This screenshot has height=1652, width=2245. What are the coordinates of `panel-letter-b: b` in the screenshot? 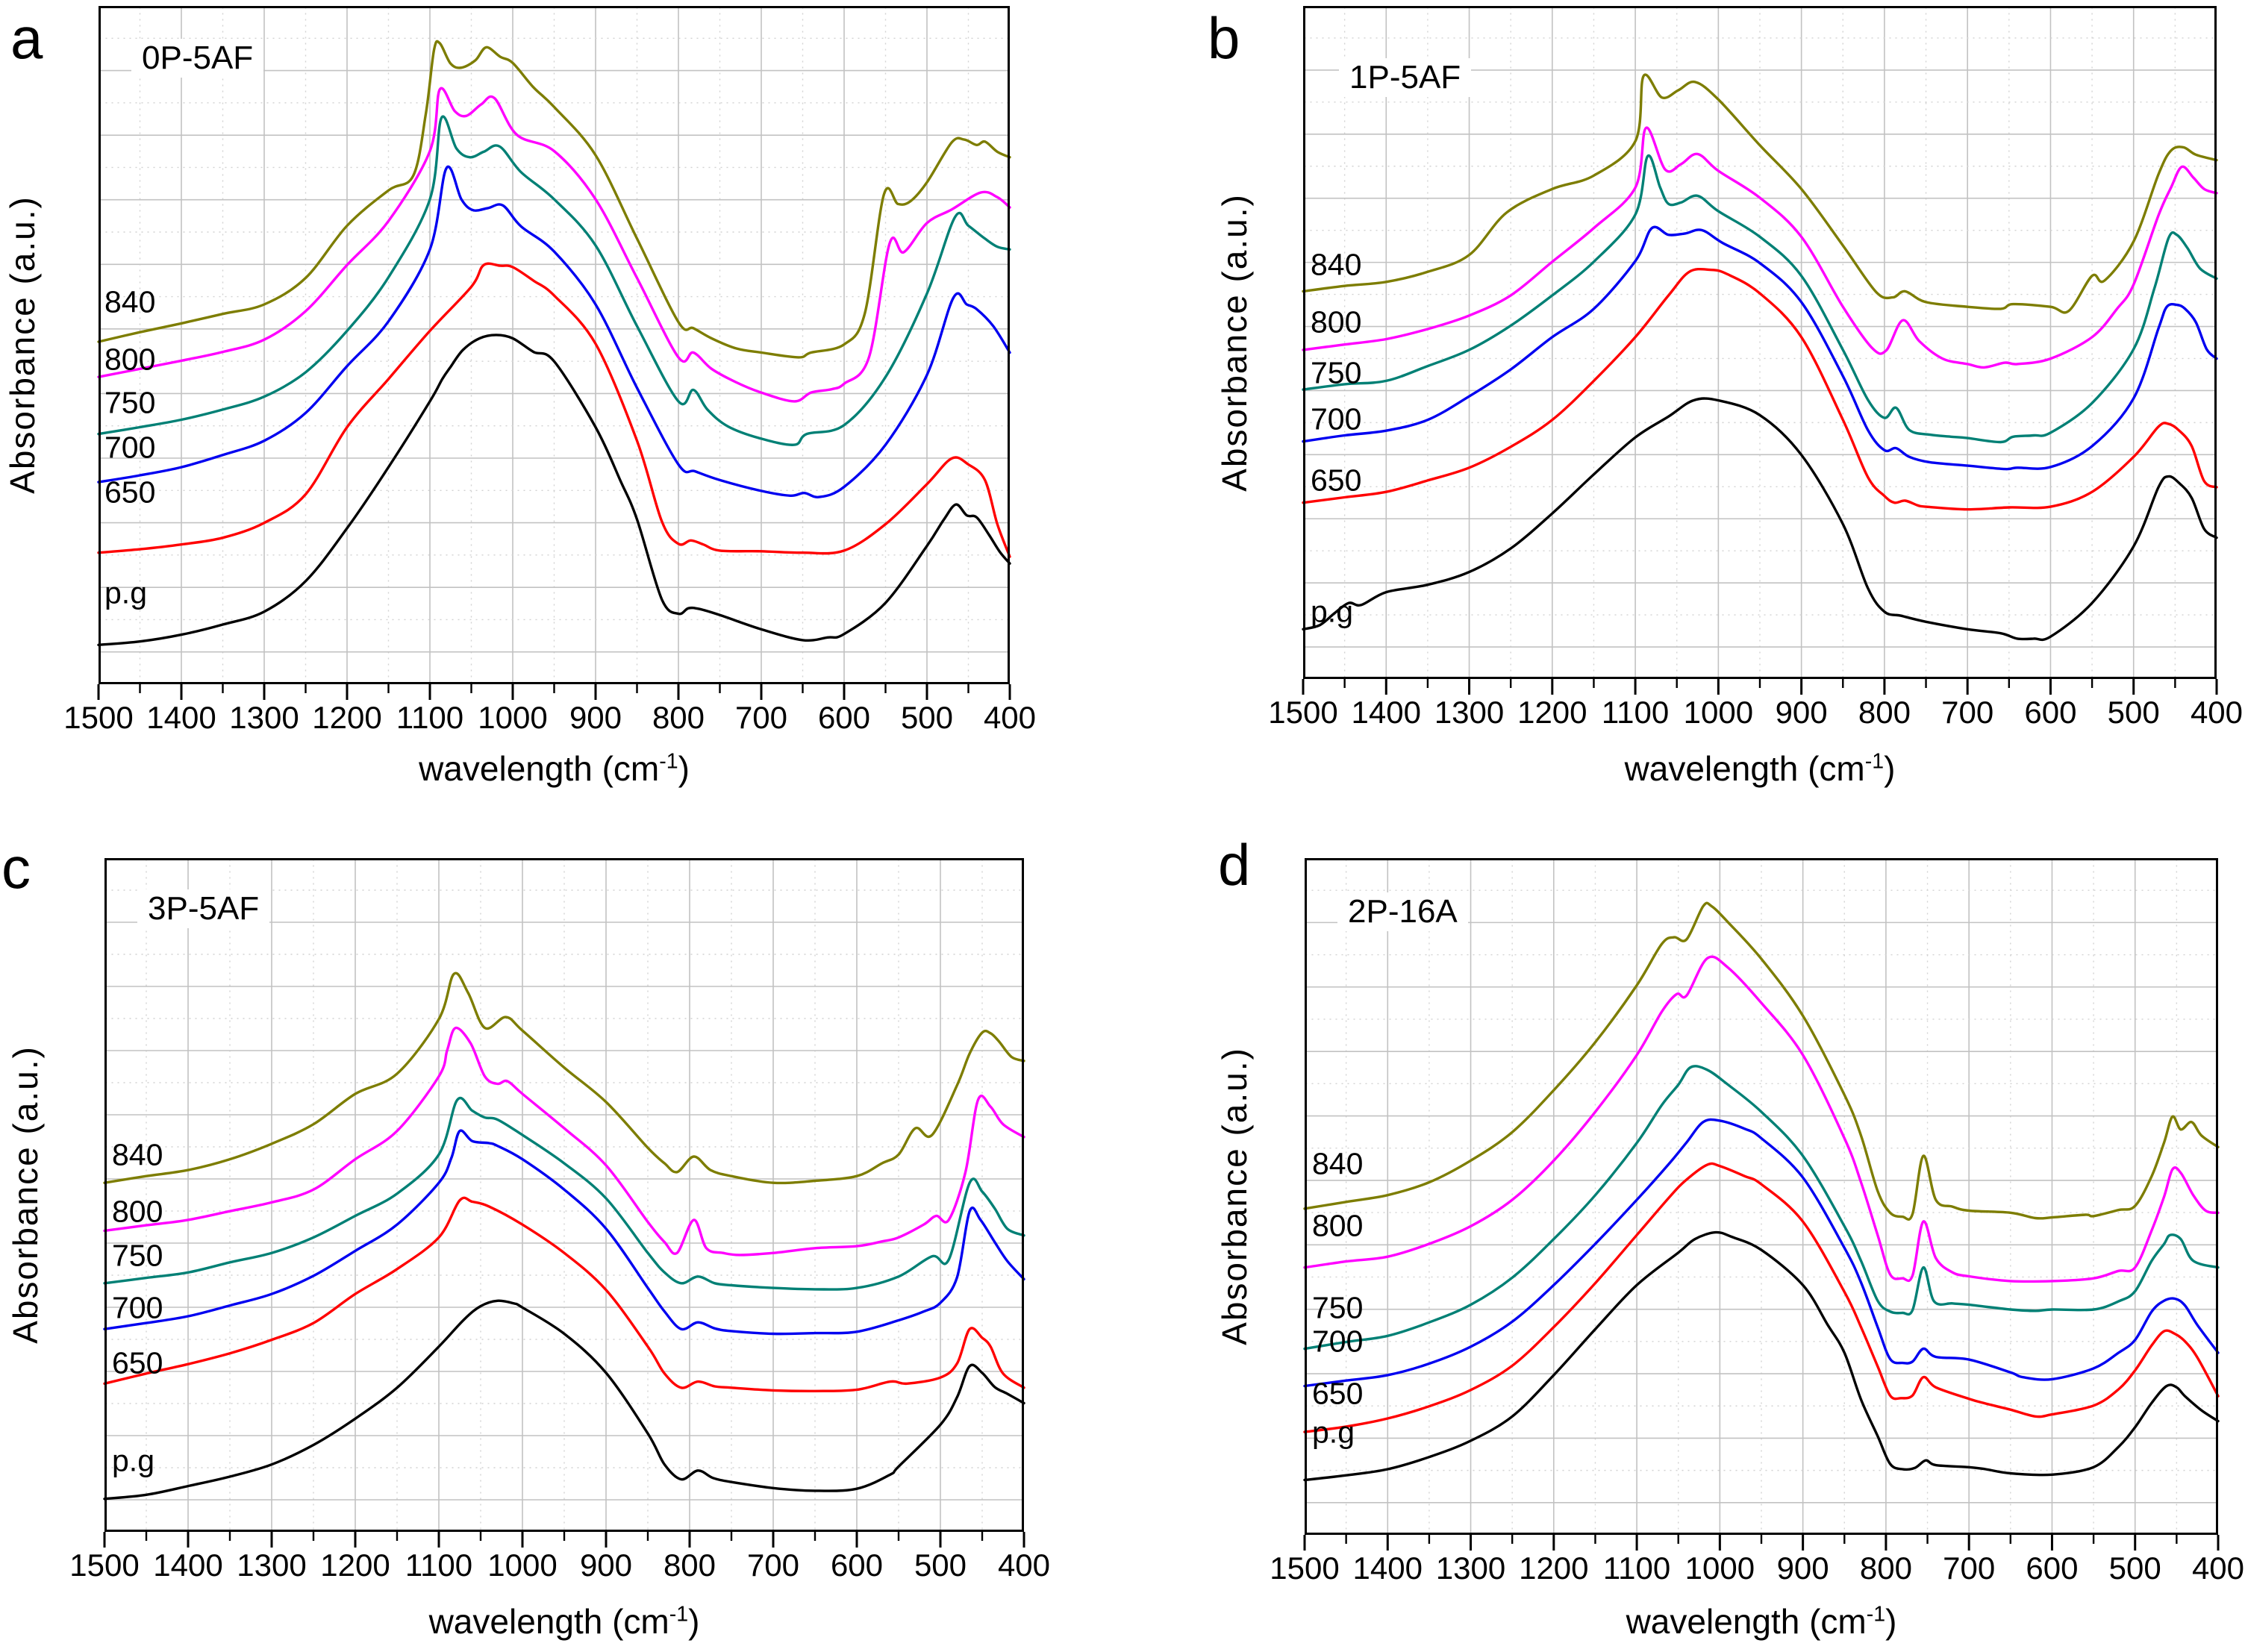 It's located at (1224, 38).